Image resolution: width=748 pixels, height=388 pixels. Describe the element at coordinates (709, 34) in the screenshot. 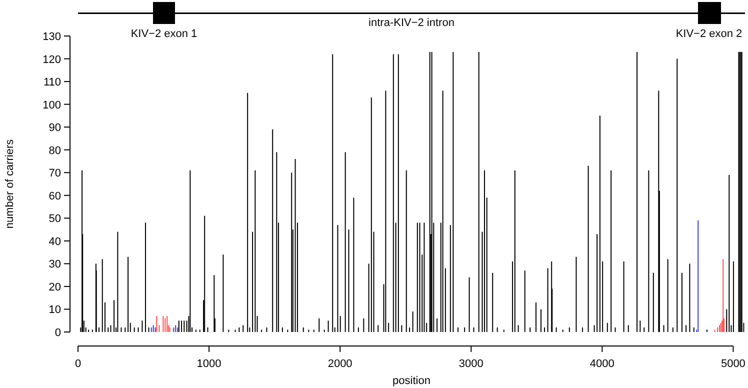

I see `annotation: KIV−2 exon 2` at that location.